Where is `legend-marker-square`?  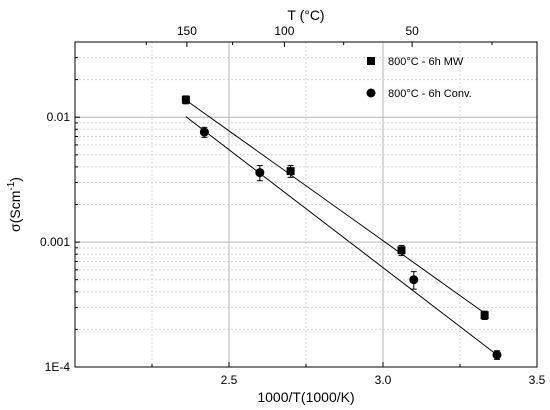 legend-marker-square is located at coordinates (371, 61).